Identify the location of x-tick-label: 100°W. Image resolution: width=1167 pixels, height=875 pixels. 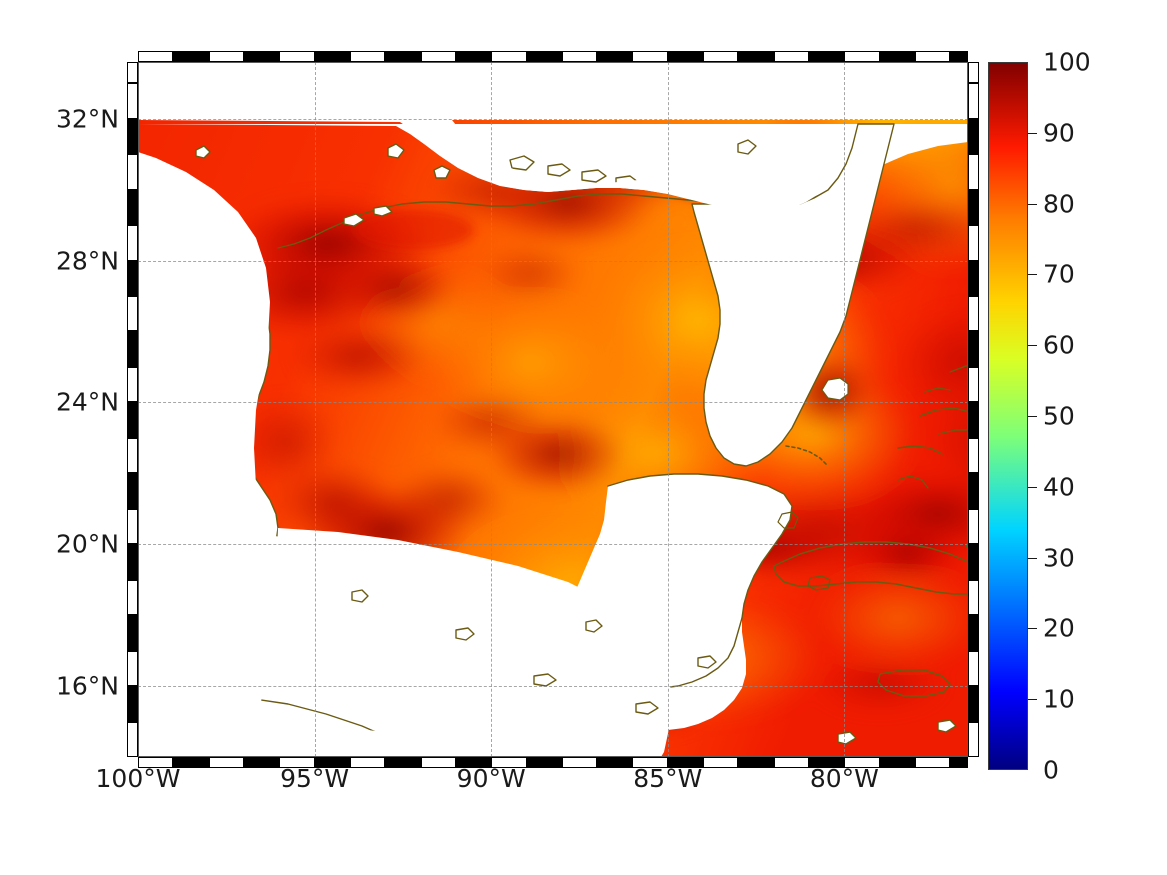
(138, 778).